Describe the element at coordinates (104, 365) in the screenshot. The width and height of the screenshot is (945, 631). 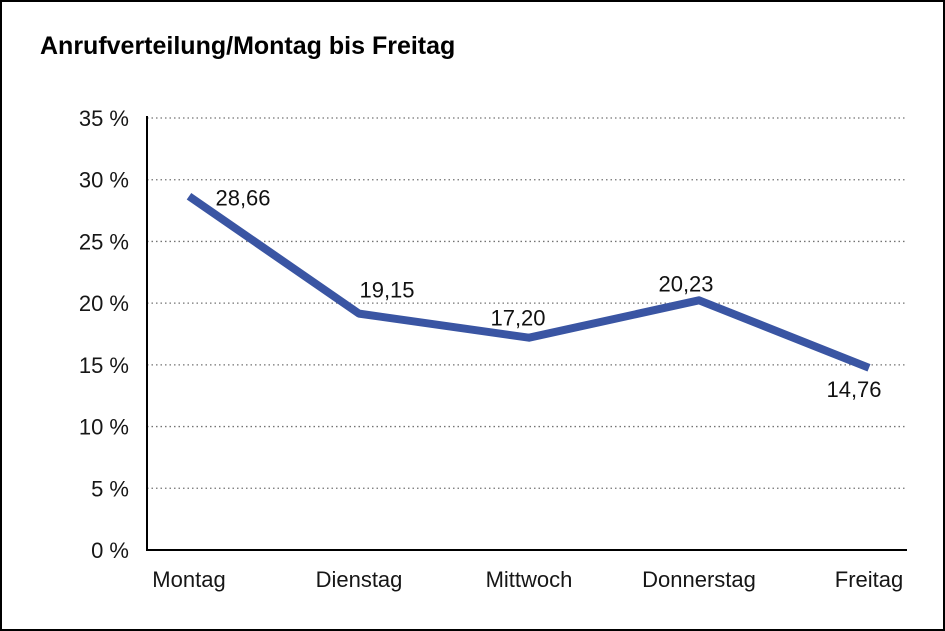
I see `y-axis-tick-label: 15 %` at that location.